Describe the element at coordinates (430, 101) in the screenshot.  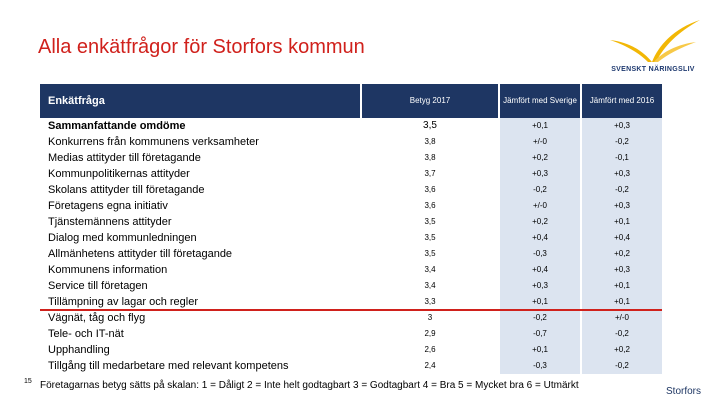
I see `header-betyg-2017: Betyg 2017` at that location.